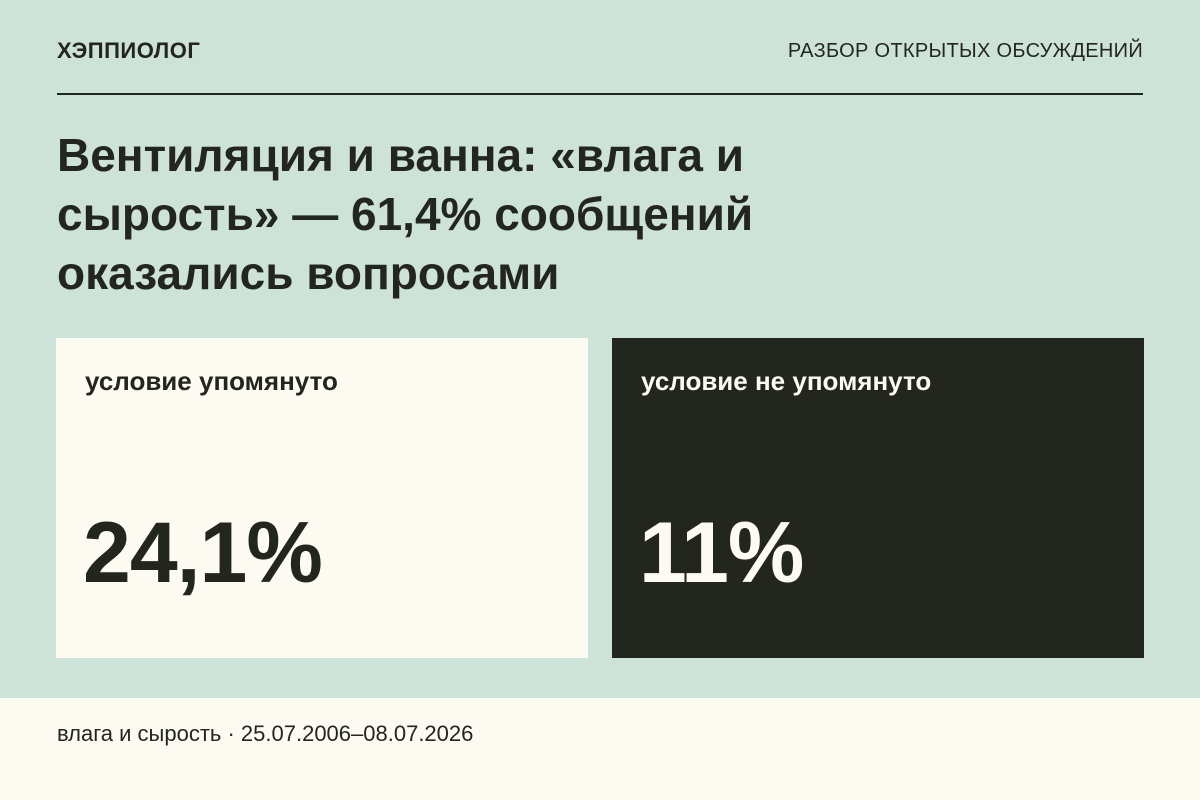 This screenshot has width=1200, height=800. Describe the element at coordinates (965, 51) in the screenshot. I see `section-label: РАЗБОР ОТКРЫТЫХ ОБСУЖДЕНИЙ` at that location.